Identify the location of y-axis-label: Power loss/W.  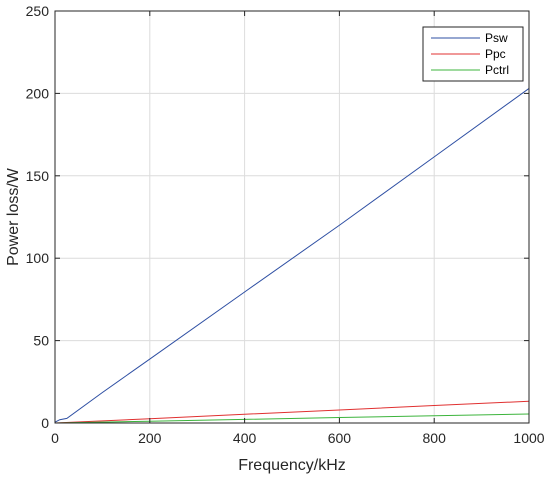
(13, 216).